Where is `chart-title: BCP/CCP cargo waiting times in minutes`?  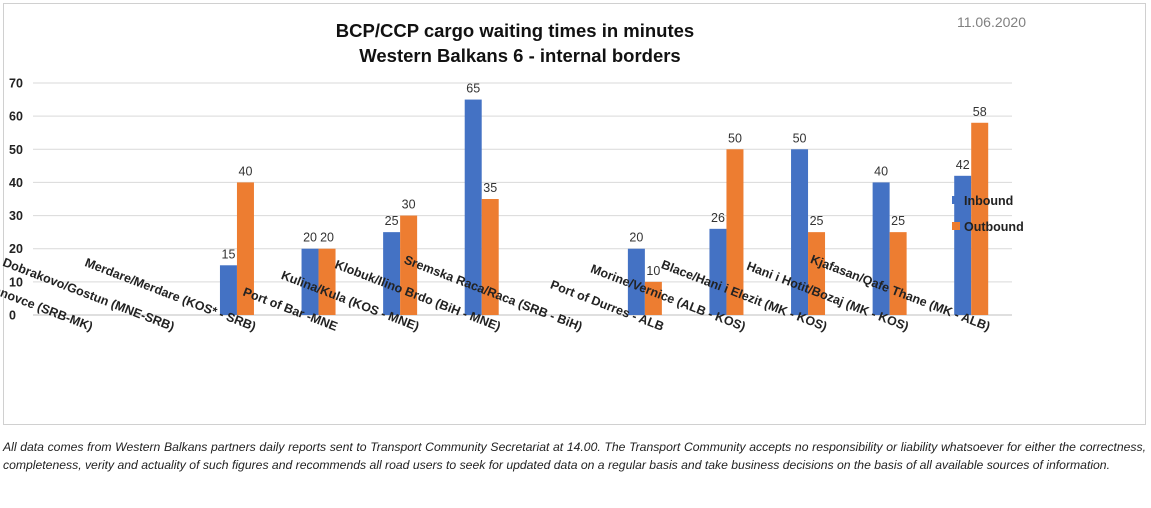 chart-title: BCP/CCP cargo waiting times in minutes is located at coordinates (515, 30).